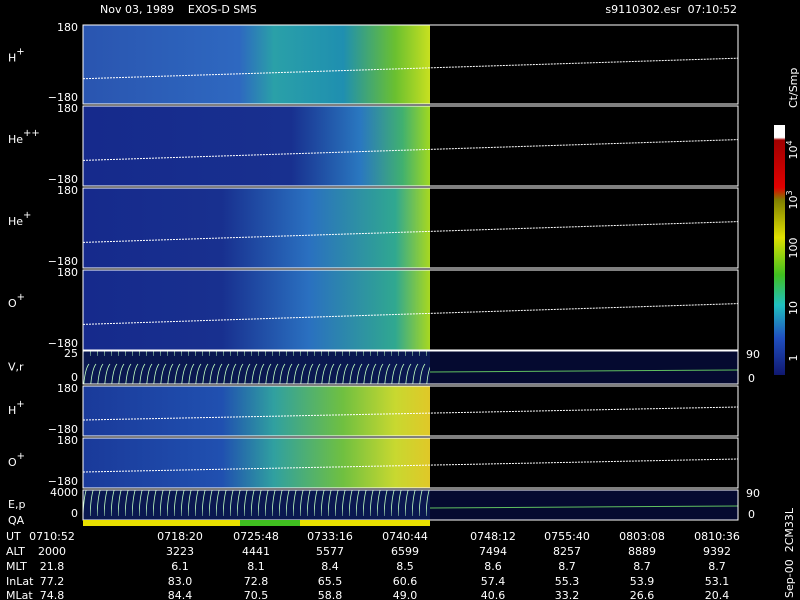 This screenshot has width=800, height=600. Describe the element at coordinates (256, 581) in the screenshot. I see `cell: 72.8` at that location.